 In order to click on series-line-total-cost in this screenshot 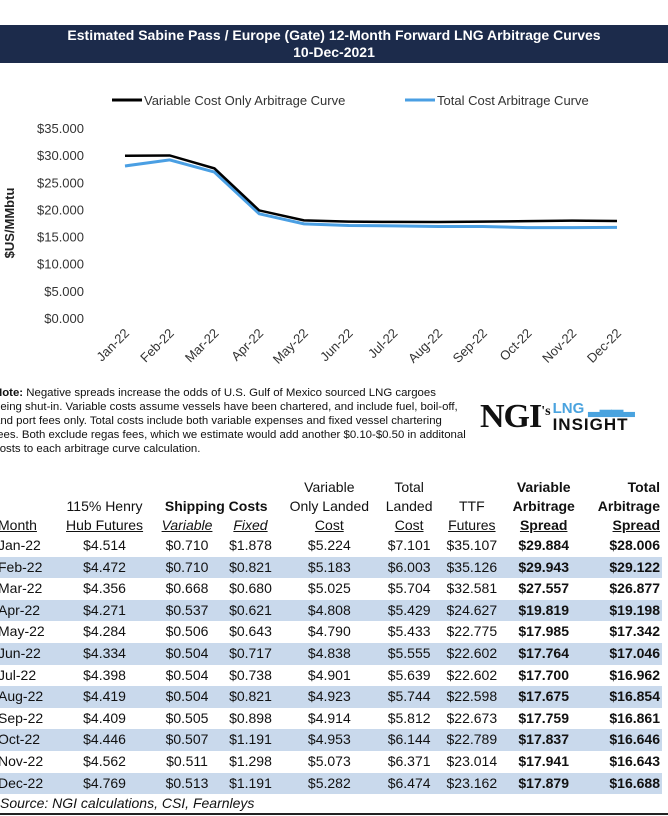, I will do `click(371, 194)`.